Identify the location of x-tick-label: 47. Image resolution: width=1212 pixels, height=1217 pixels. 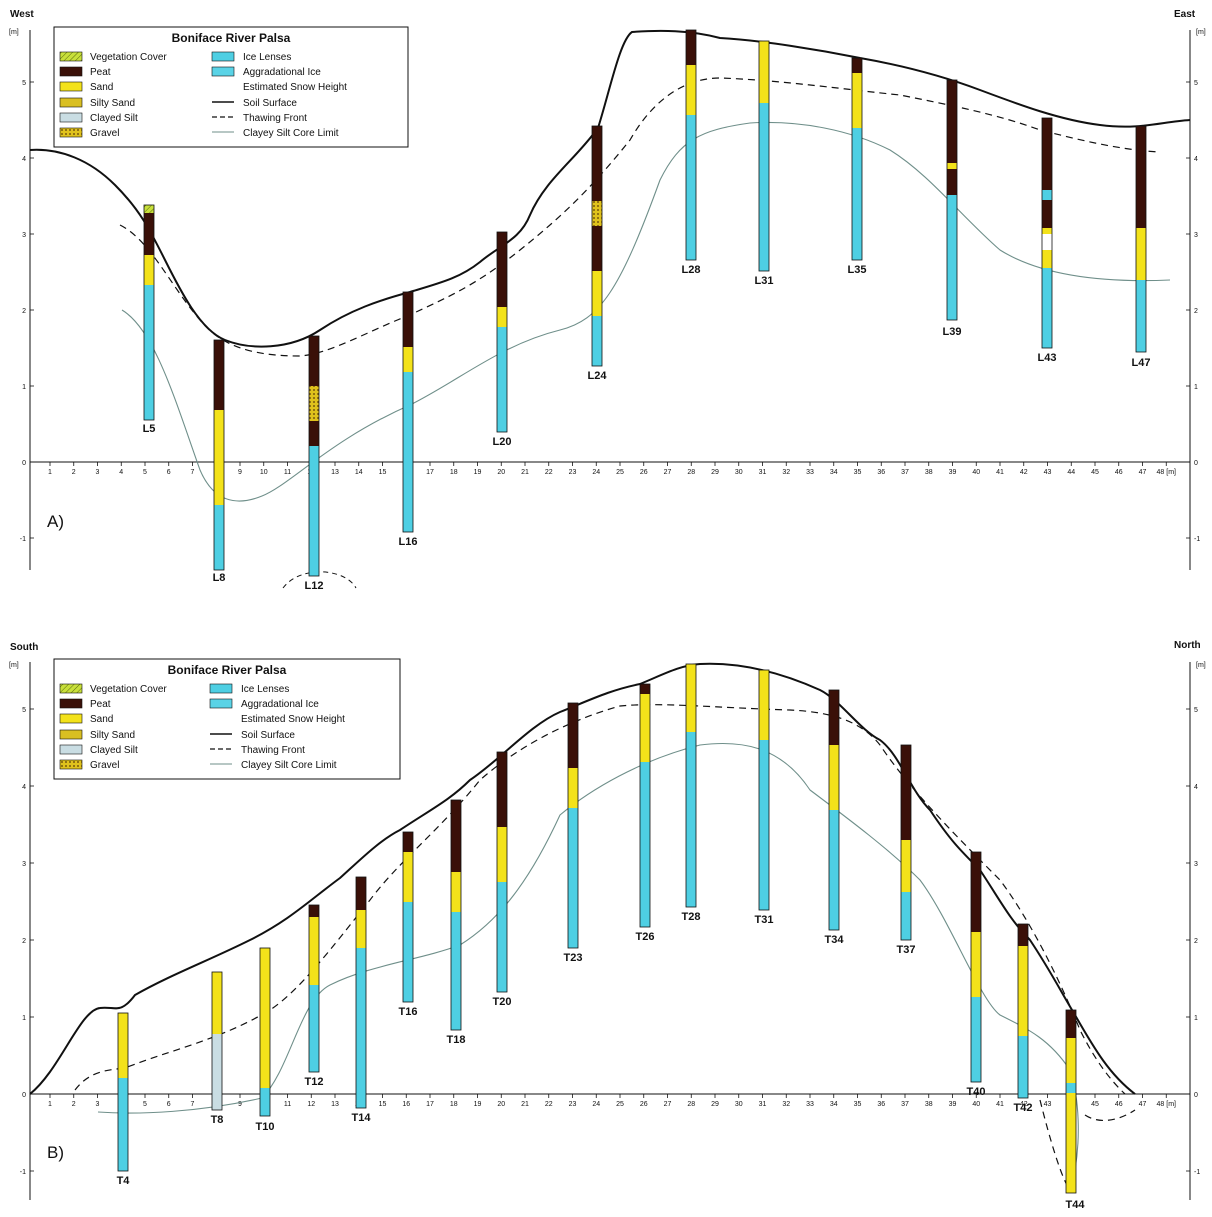
(1143, 472).